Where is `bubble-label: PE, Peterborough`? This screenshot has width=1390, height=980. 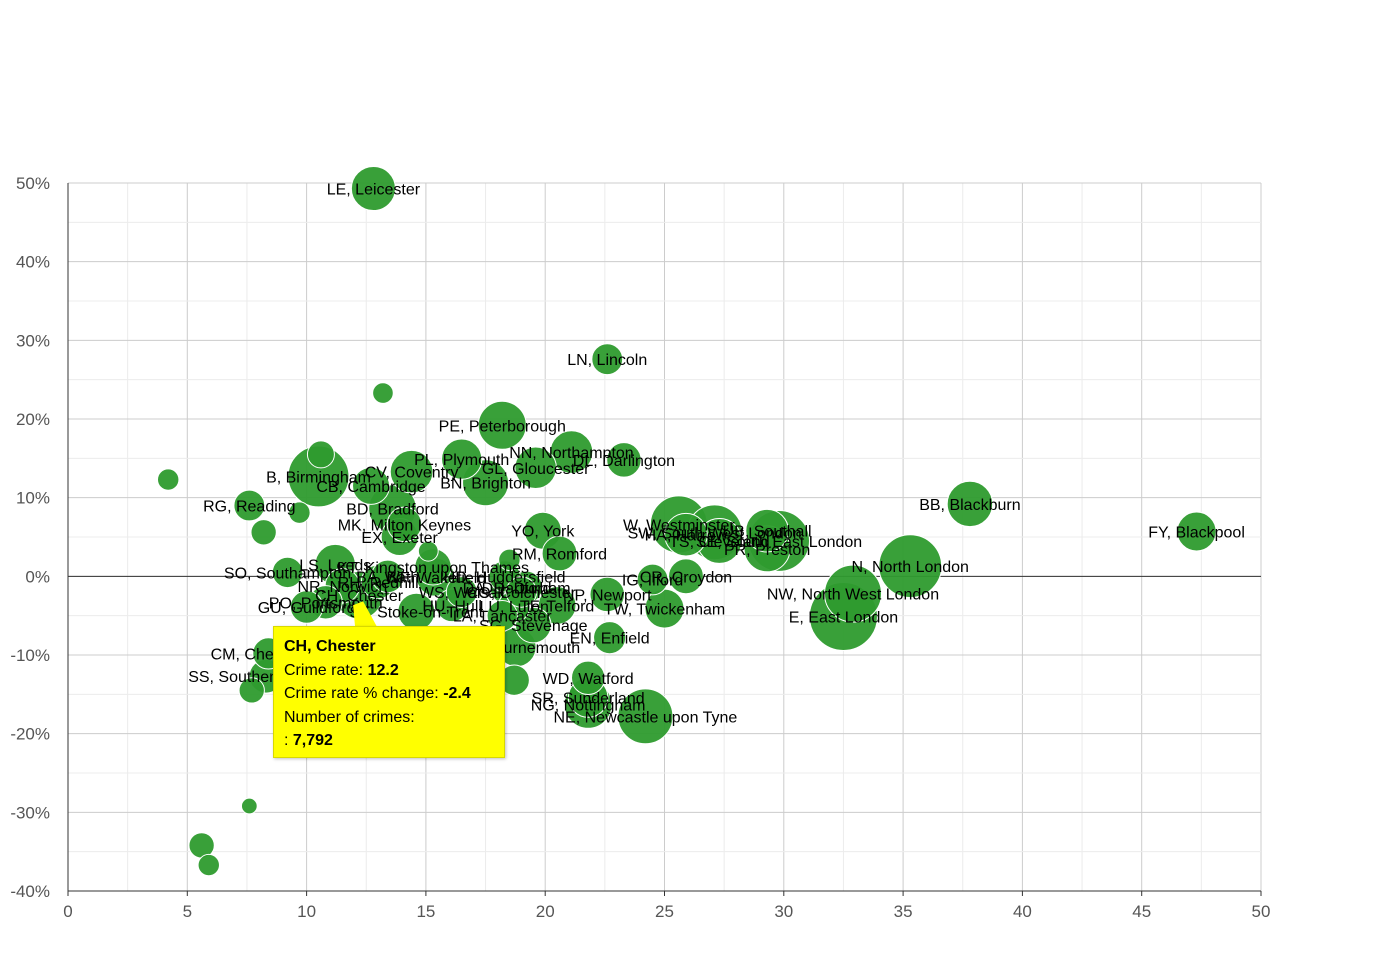
bubble-label: PE, Peterborough is located at coordinates (502, 426).